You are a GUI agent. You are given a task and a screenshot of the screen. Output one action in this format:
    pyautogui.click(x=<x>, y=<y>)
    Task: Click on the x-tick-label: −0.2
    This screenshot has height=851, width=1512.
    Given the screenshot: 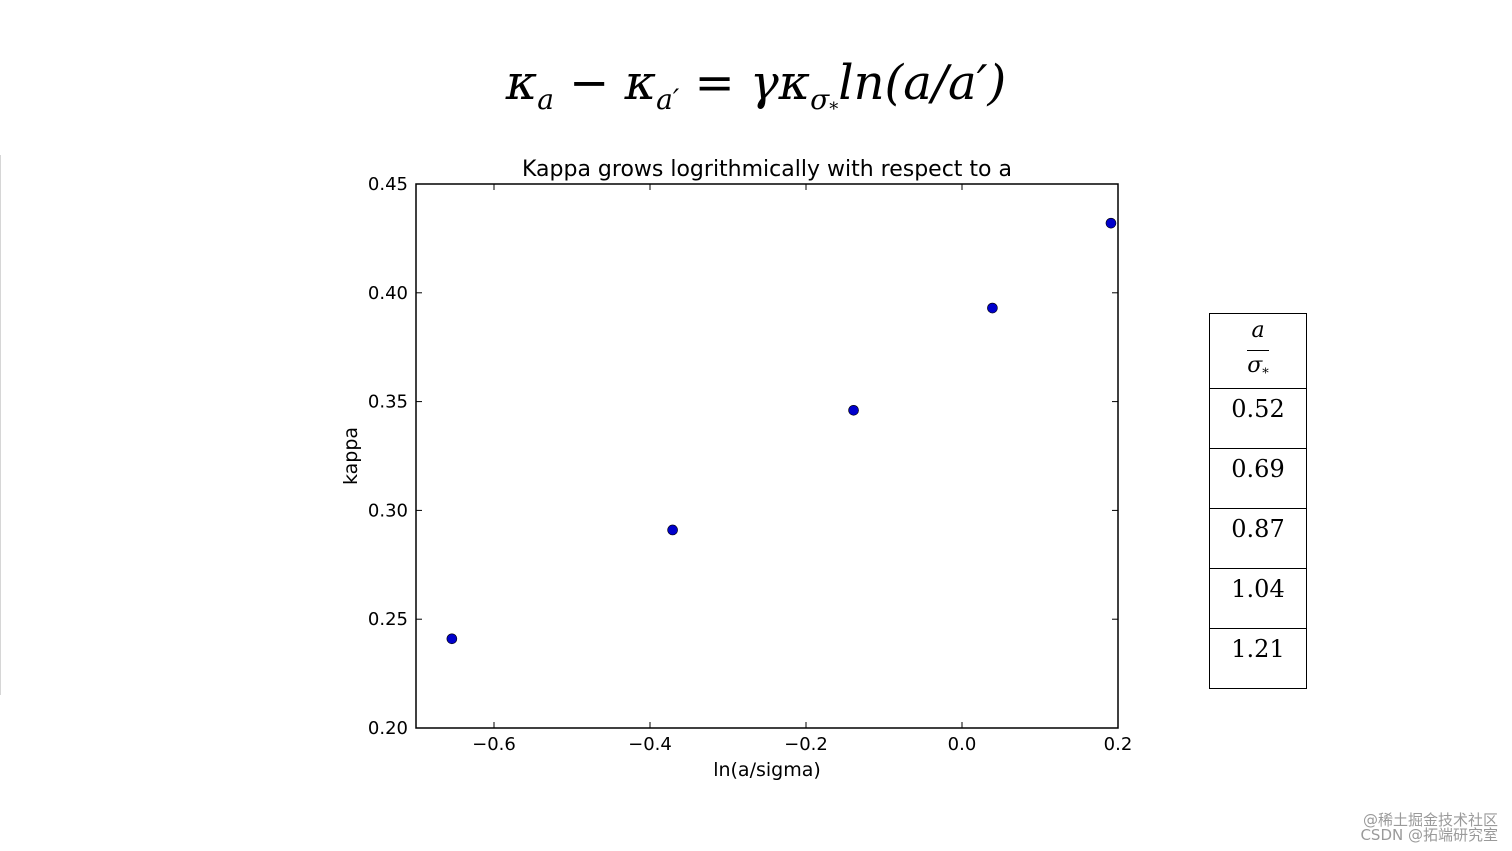 What is the action you would take?
    pyautogui.click(x=806, y=744)
    